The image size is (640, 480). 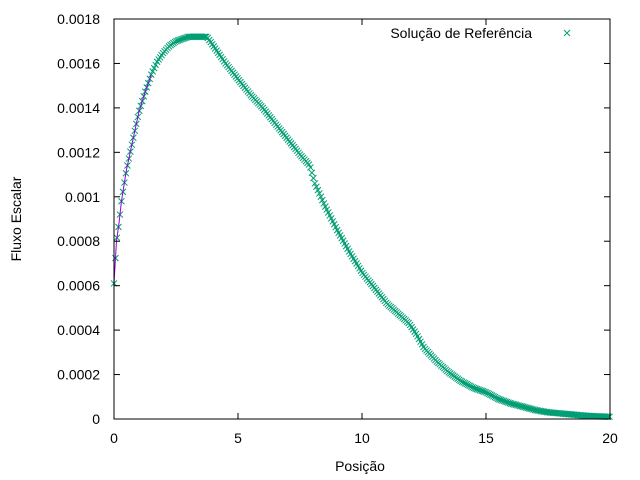 I want to click on y-tick-label: 0.001, so click(x=82, y=197).